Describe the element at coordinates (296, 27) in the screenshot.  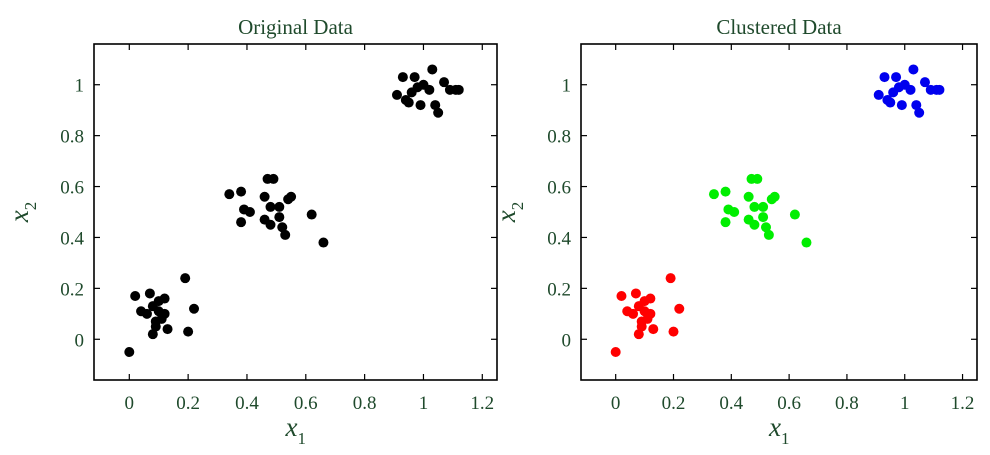
I see `chart-title: Original Data` at that location.